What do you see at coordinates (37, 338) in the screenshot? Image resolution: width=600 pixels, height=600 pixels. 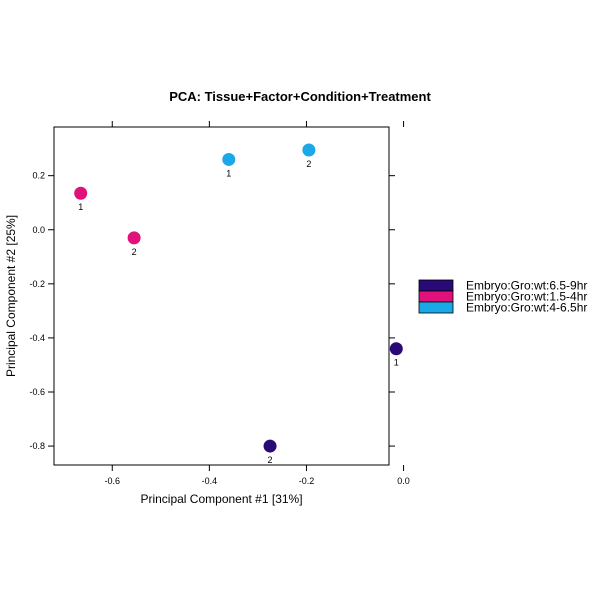 I see `y-tick-label: -0.4` at bounding box center [37, 338].